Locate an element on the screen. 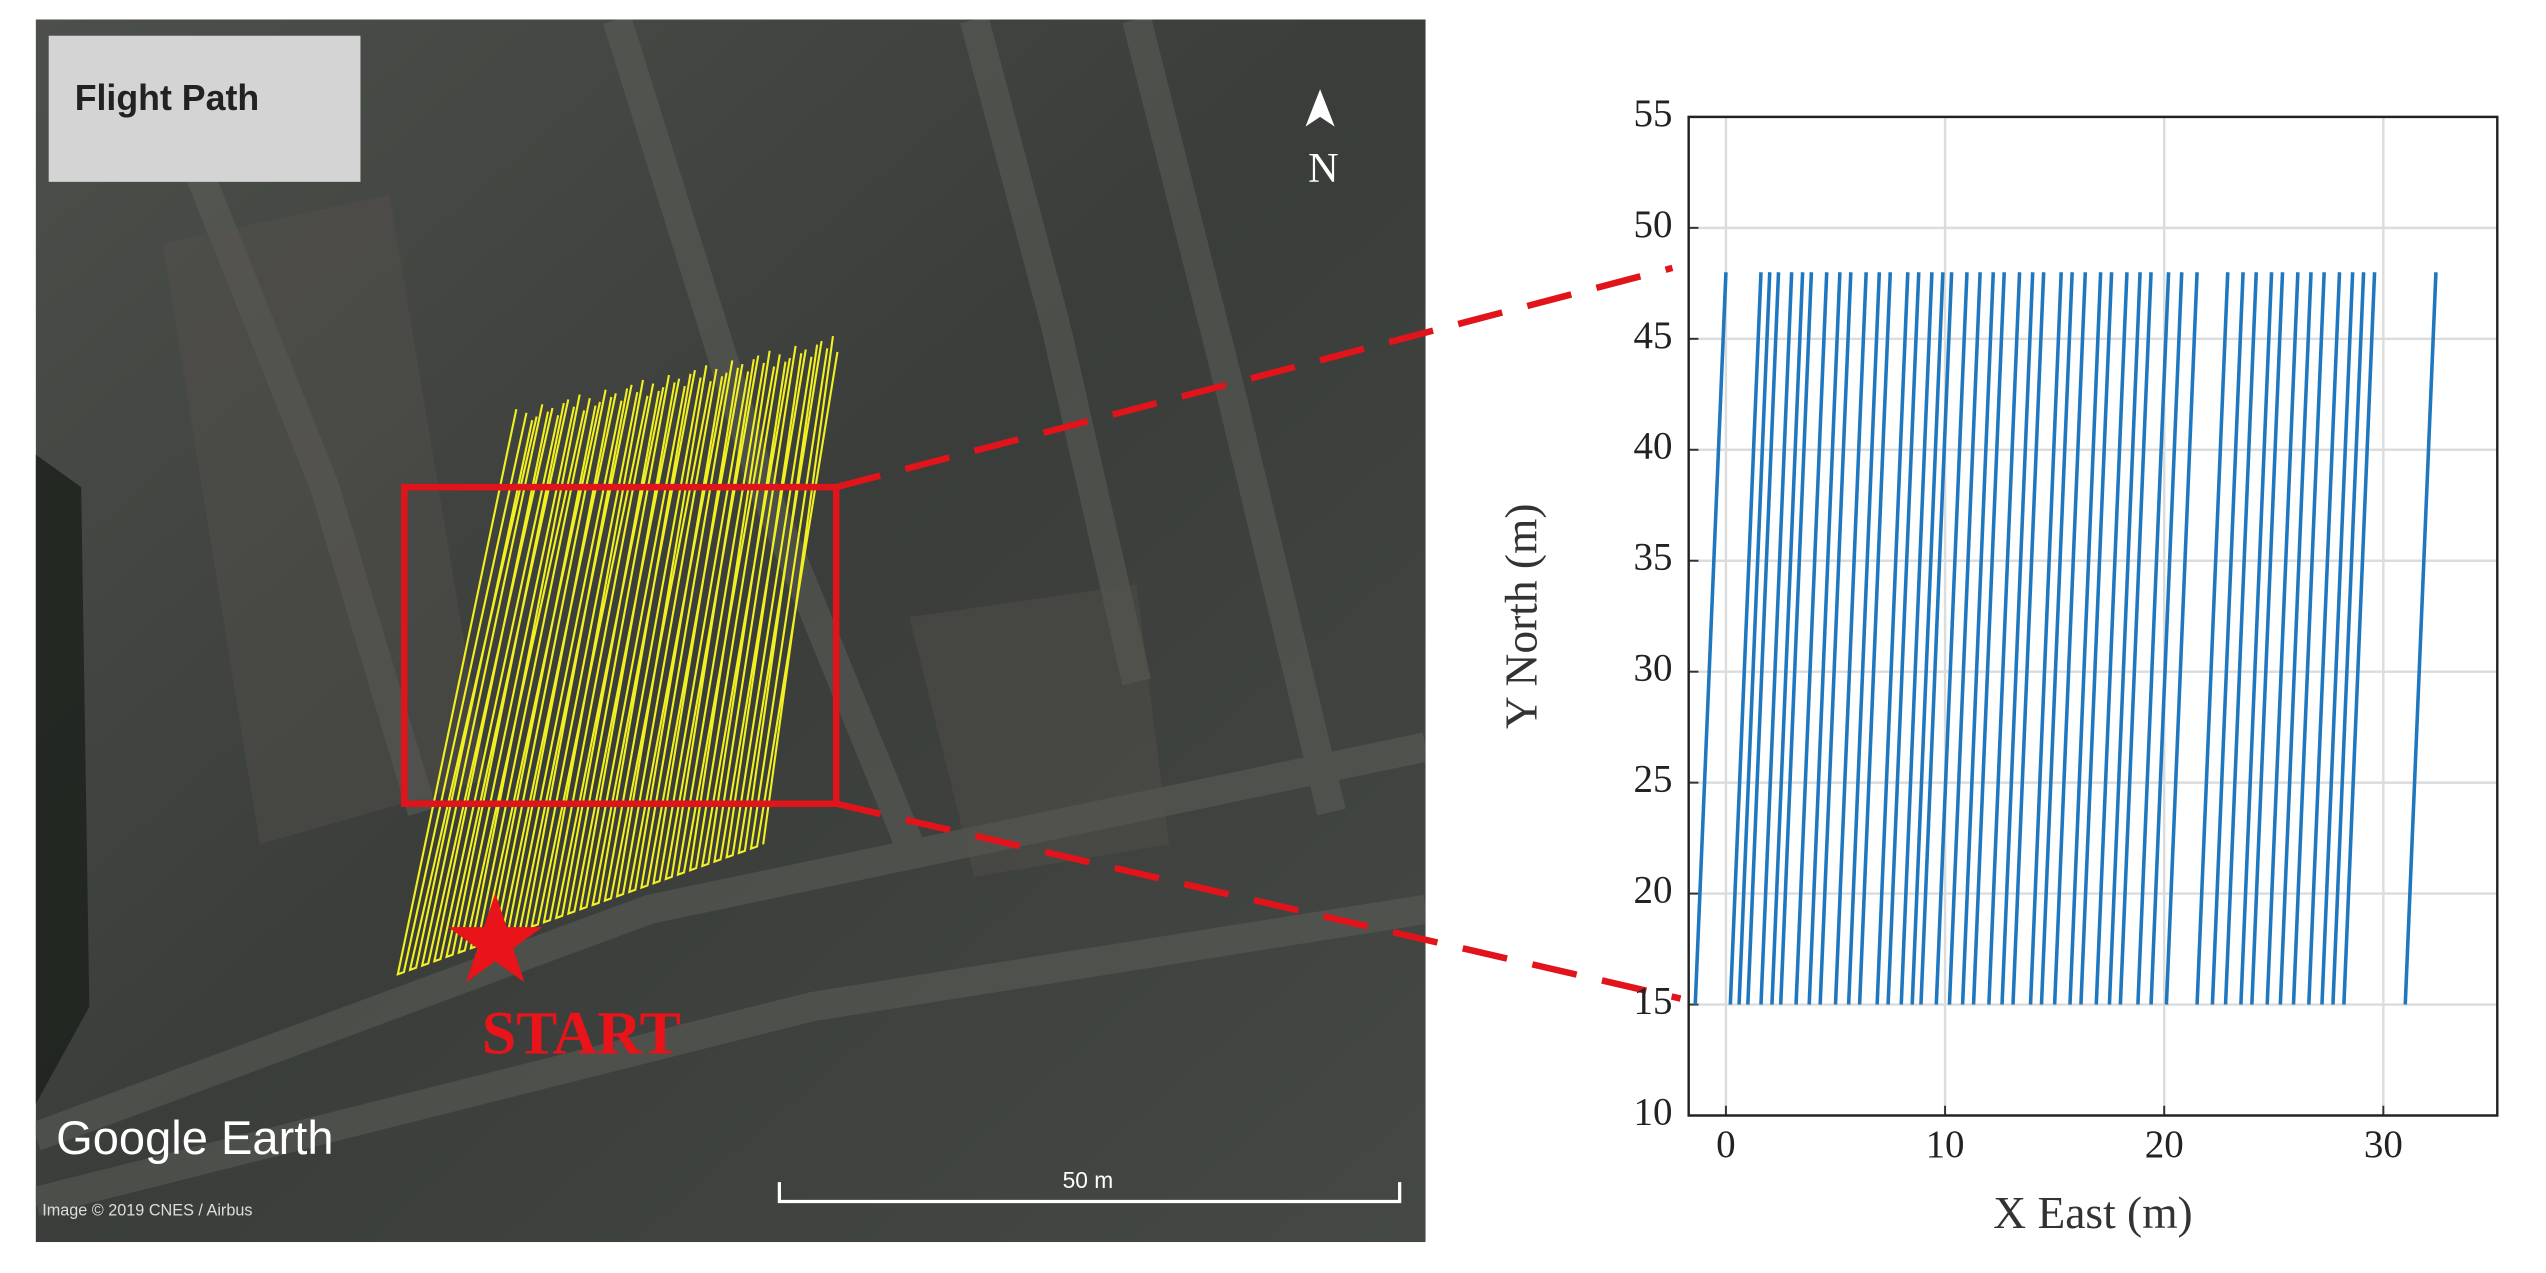 The image size is (2546, 1273). tree-line is located at coordinates (62, 779).